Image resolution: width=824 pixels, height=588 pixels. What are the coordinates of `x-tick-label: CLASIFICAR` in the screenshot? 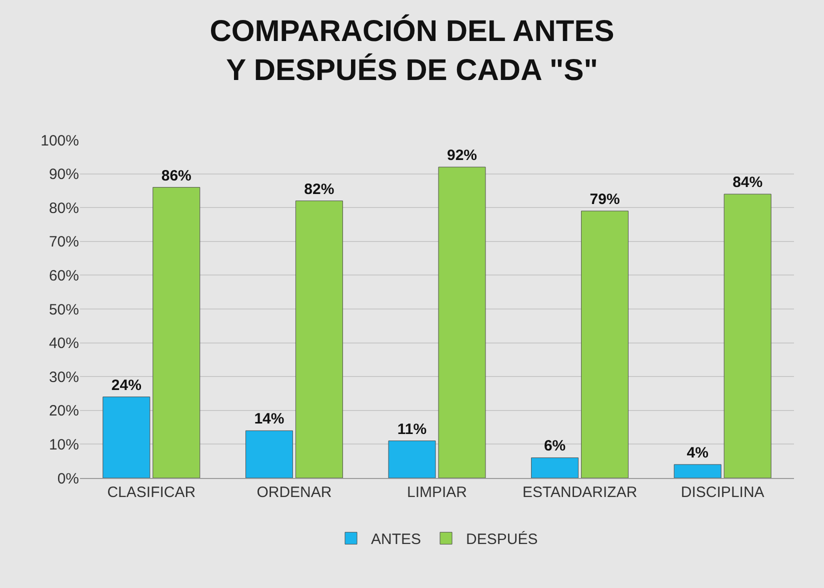 It's located at (151, 492).